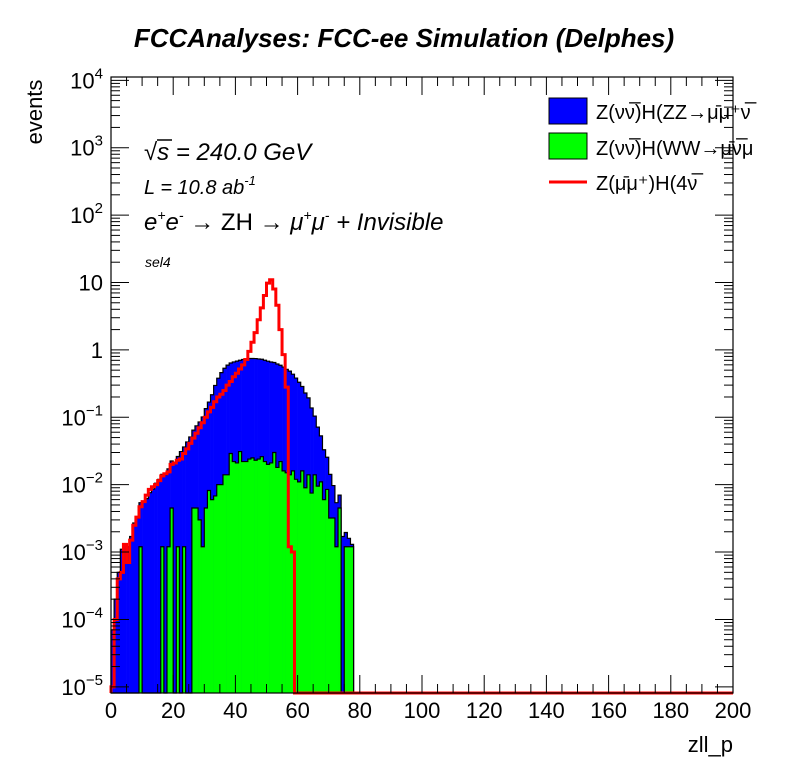 This screenshot has height=772, width=796. Describe the element at coordinates (546, 710) in the screenshot. I see `x-tick-label: 140` at that location.